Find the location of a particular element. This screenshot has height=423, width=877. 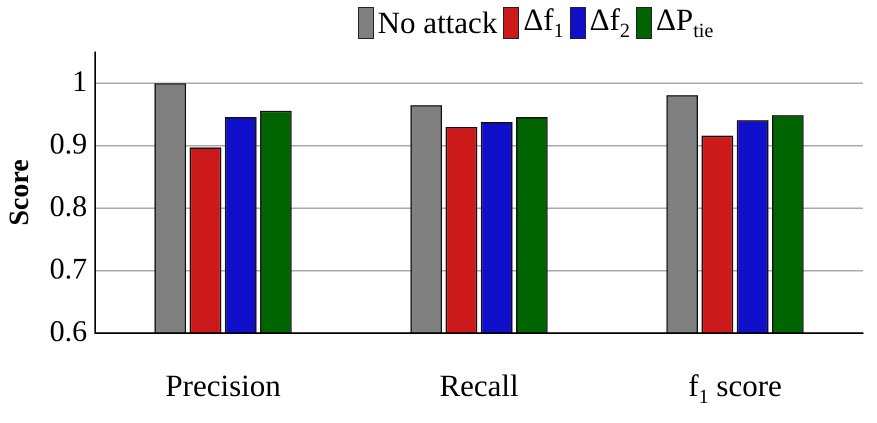

y-tick-label: 1 is located at coordinates (80, 81).